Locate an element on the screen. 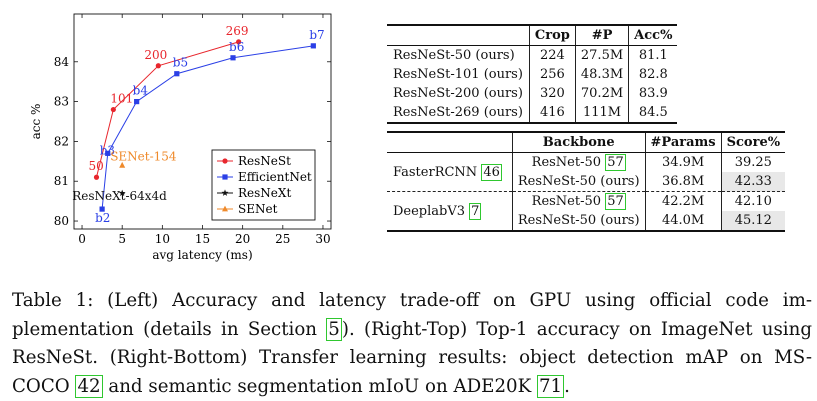  score-value: 42.10 is located at coordinates (753, 201).